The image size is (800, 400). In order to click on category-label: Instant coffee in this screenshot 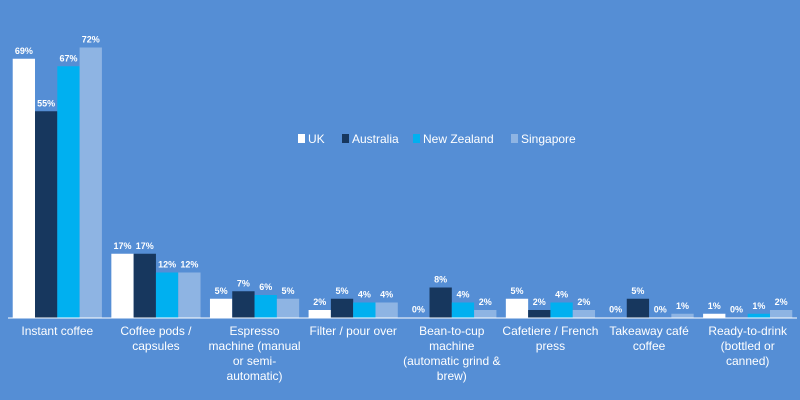, I will do `click(57, 331)`.